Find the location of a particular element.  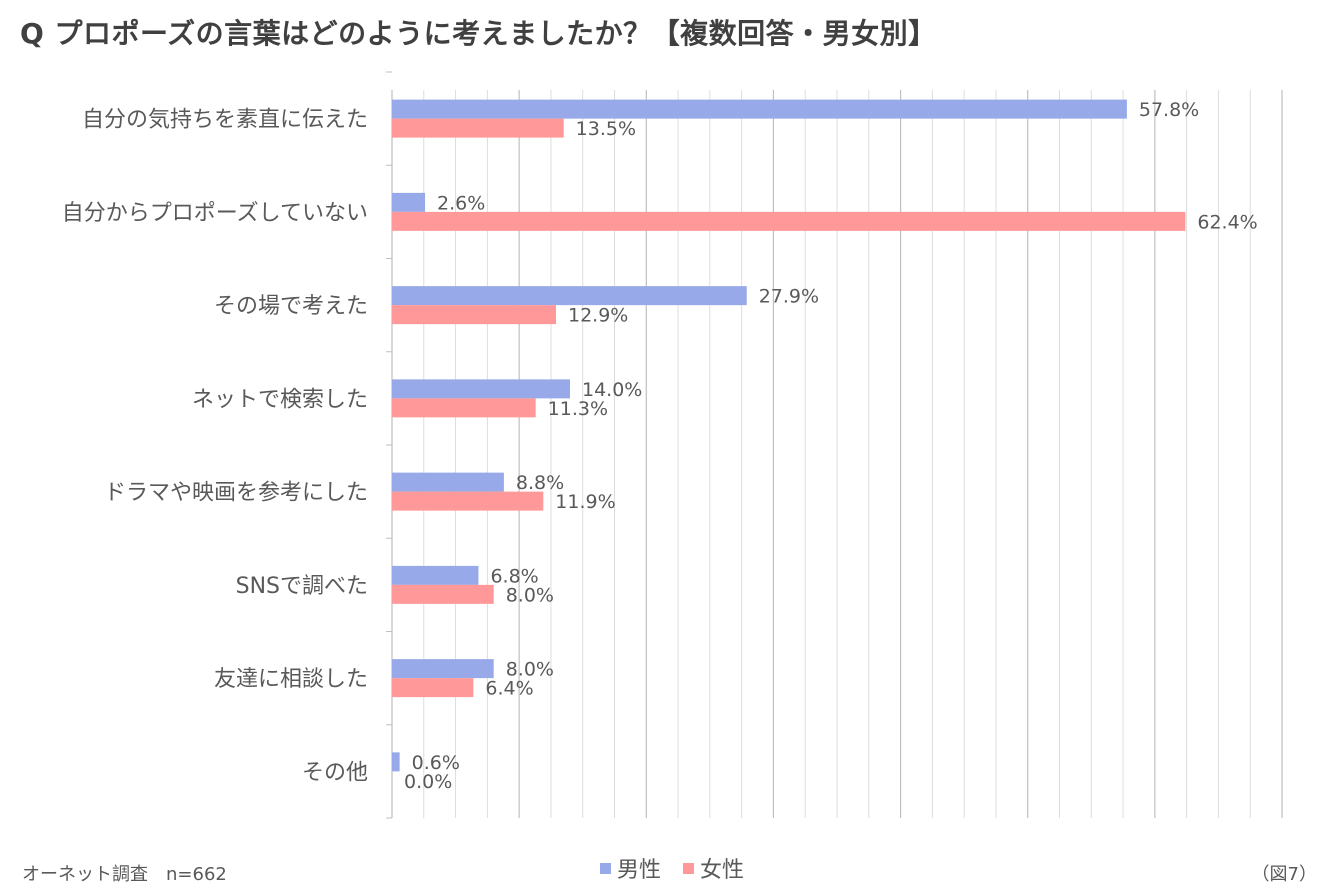

legend-item-female: 女性 is located at coordinates (713, 868).